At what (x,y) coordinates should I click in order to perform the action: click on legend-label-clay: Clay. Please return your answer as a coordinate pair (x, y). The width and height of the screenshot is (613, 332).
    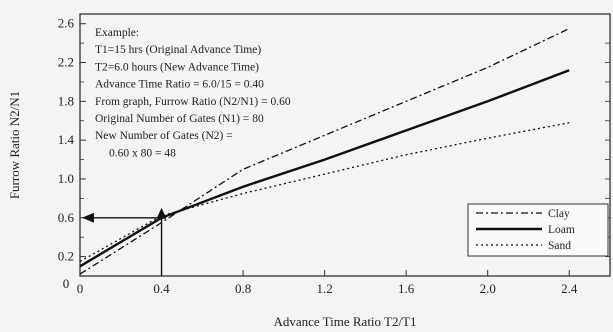
    Looking at the image, I should click on (559, 214).